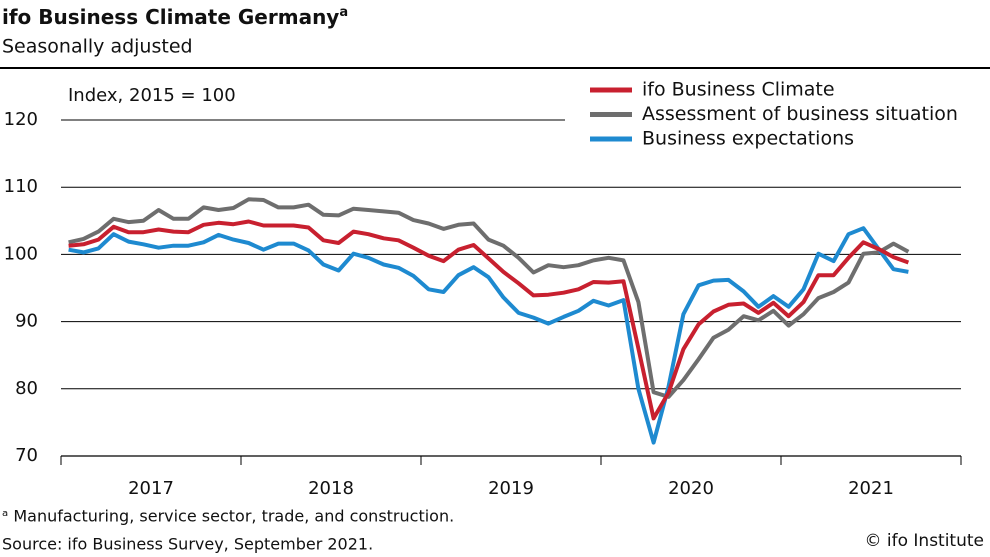 The image size is (990, 557). Describe the element at coordinates (871, 488) in the screenshot. I see `x-tick-label: 2021` at that location.